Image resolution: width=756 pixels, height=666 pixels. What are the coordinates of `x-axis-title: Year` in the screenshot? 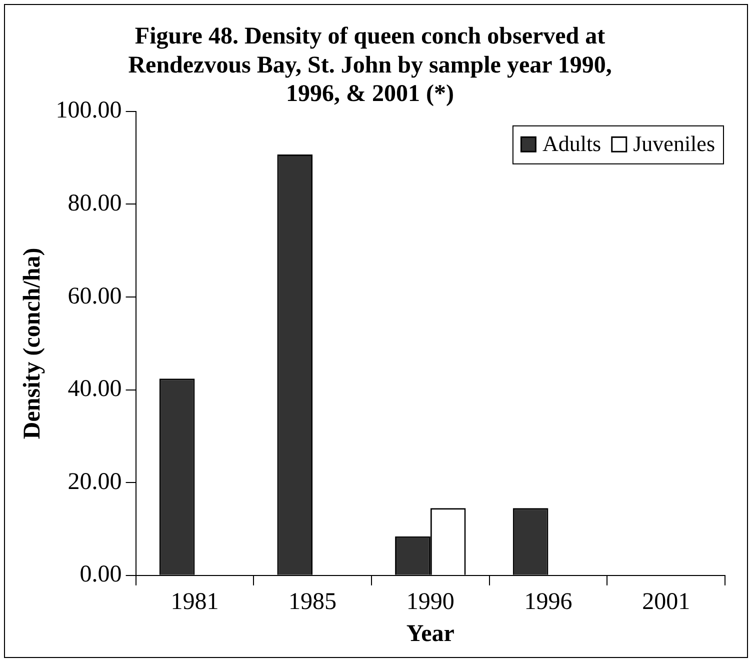 It's located at (430, 633).